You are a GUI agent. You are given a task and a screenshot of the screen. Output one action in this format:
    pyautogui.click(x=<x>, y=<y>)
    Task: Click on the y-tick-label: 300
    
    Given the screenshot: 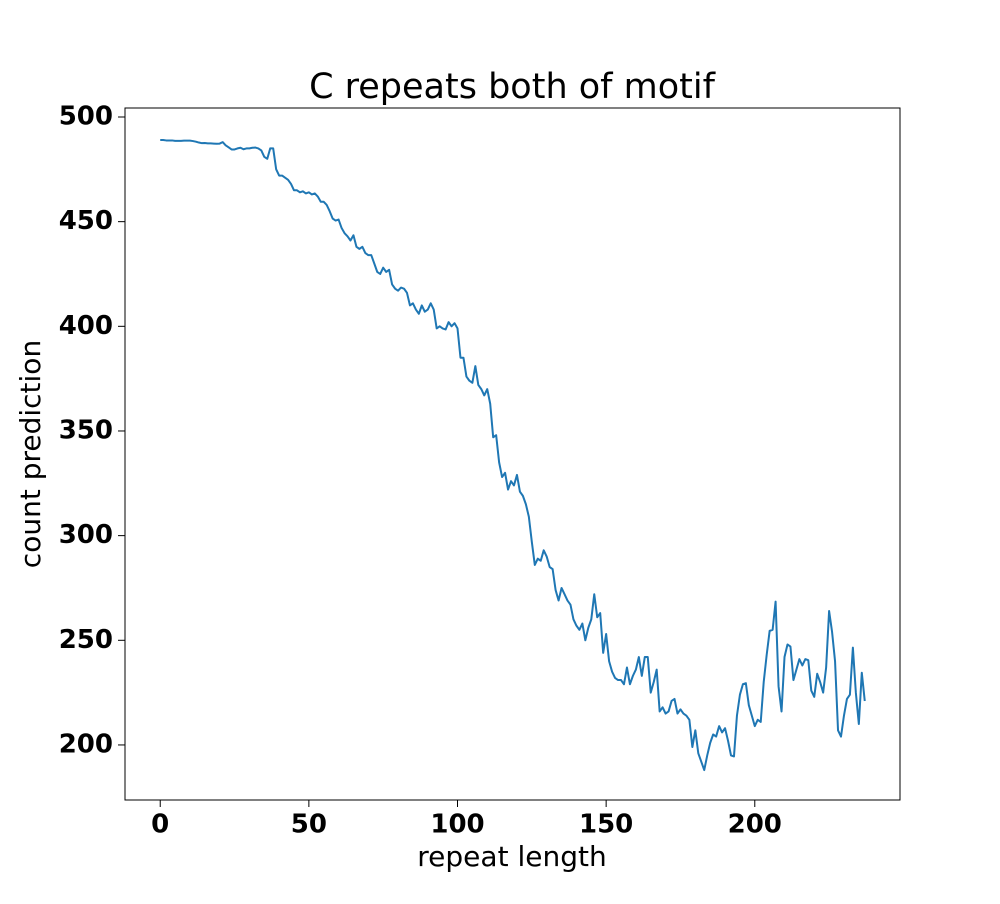 What is the action you would take?
    pyautogui.click(x=86, y=535)
    